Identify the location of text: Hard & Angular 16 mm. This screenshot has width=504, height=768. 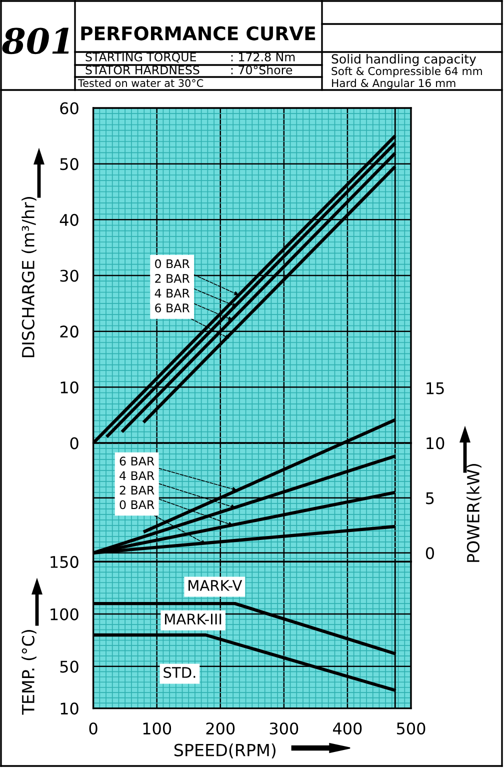
(394, 84).